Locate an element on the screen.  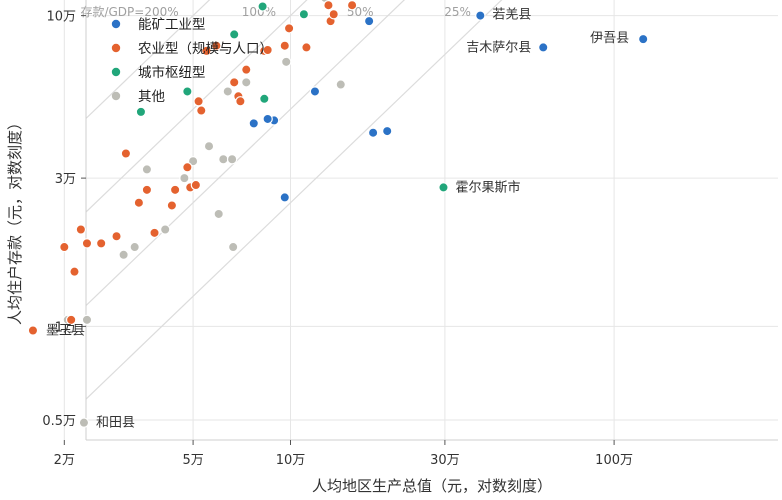
reference-line-labels: 存款/GDP=200% 100% 50% 25% is located at coordinates (275, 12).